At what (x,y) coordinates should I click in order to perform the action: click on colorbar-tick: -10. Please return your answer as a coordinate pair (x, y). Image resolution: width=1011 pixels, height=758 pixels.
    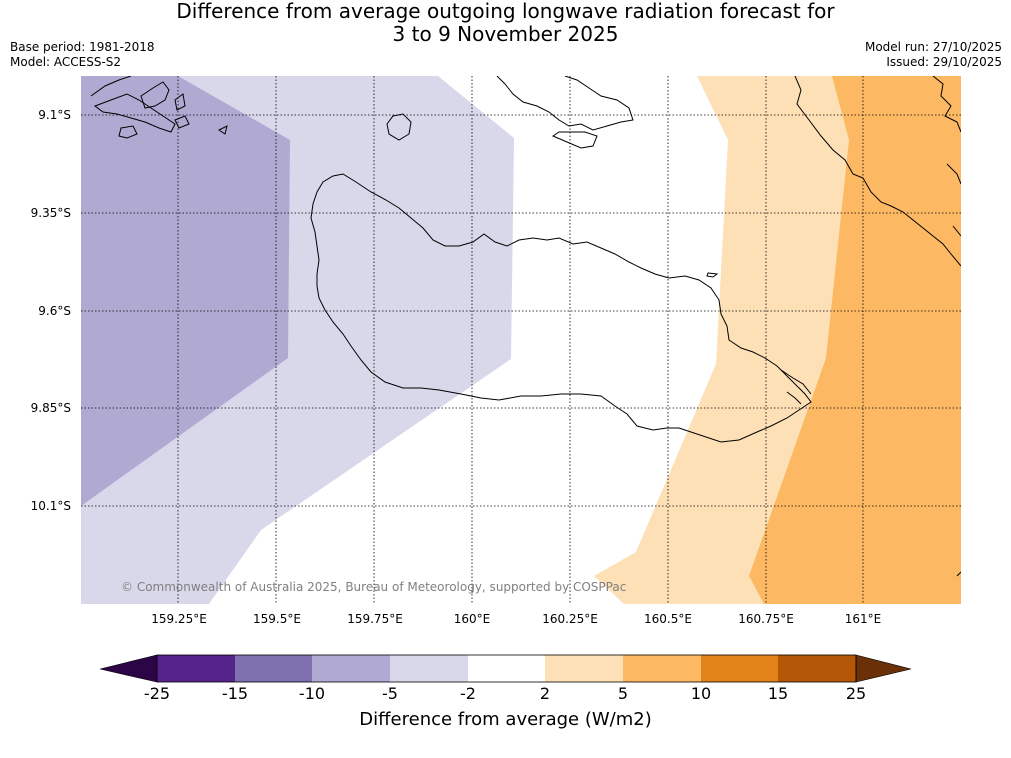
    Looking at the image, I should click on (312, 693).